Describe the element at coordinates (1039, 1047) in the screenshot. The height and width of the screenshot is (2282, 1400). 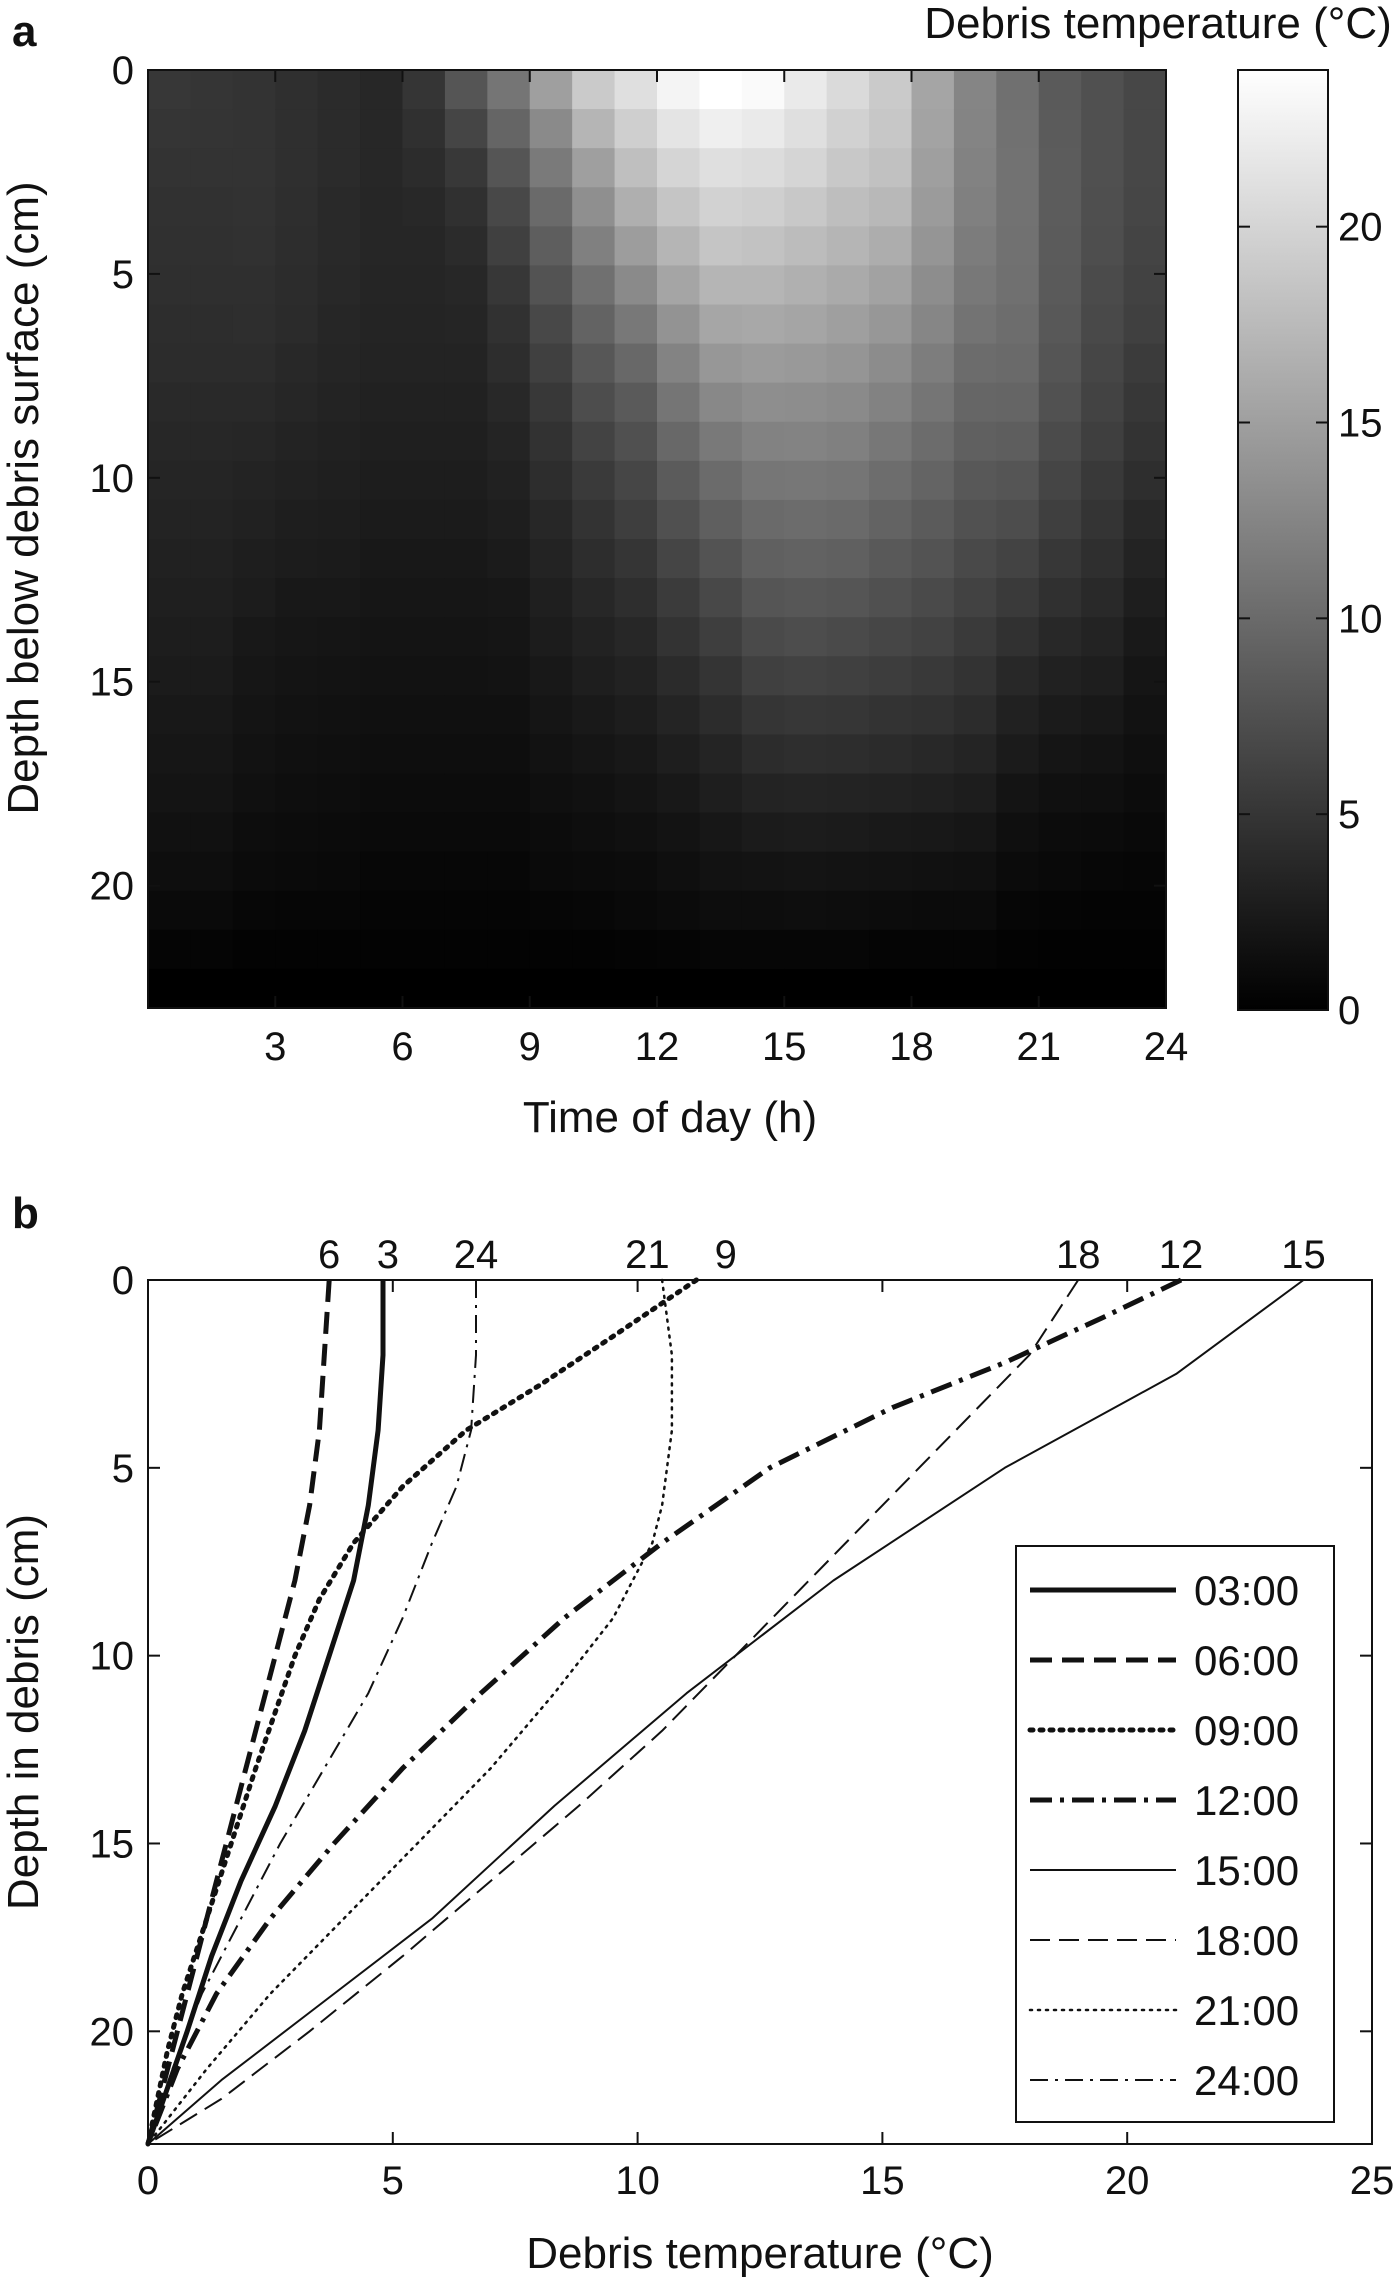
I see `heatmap-x-tick-label: 21` at that location.